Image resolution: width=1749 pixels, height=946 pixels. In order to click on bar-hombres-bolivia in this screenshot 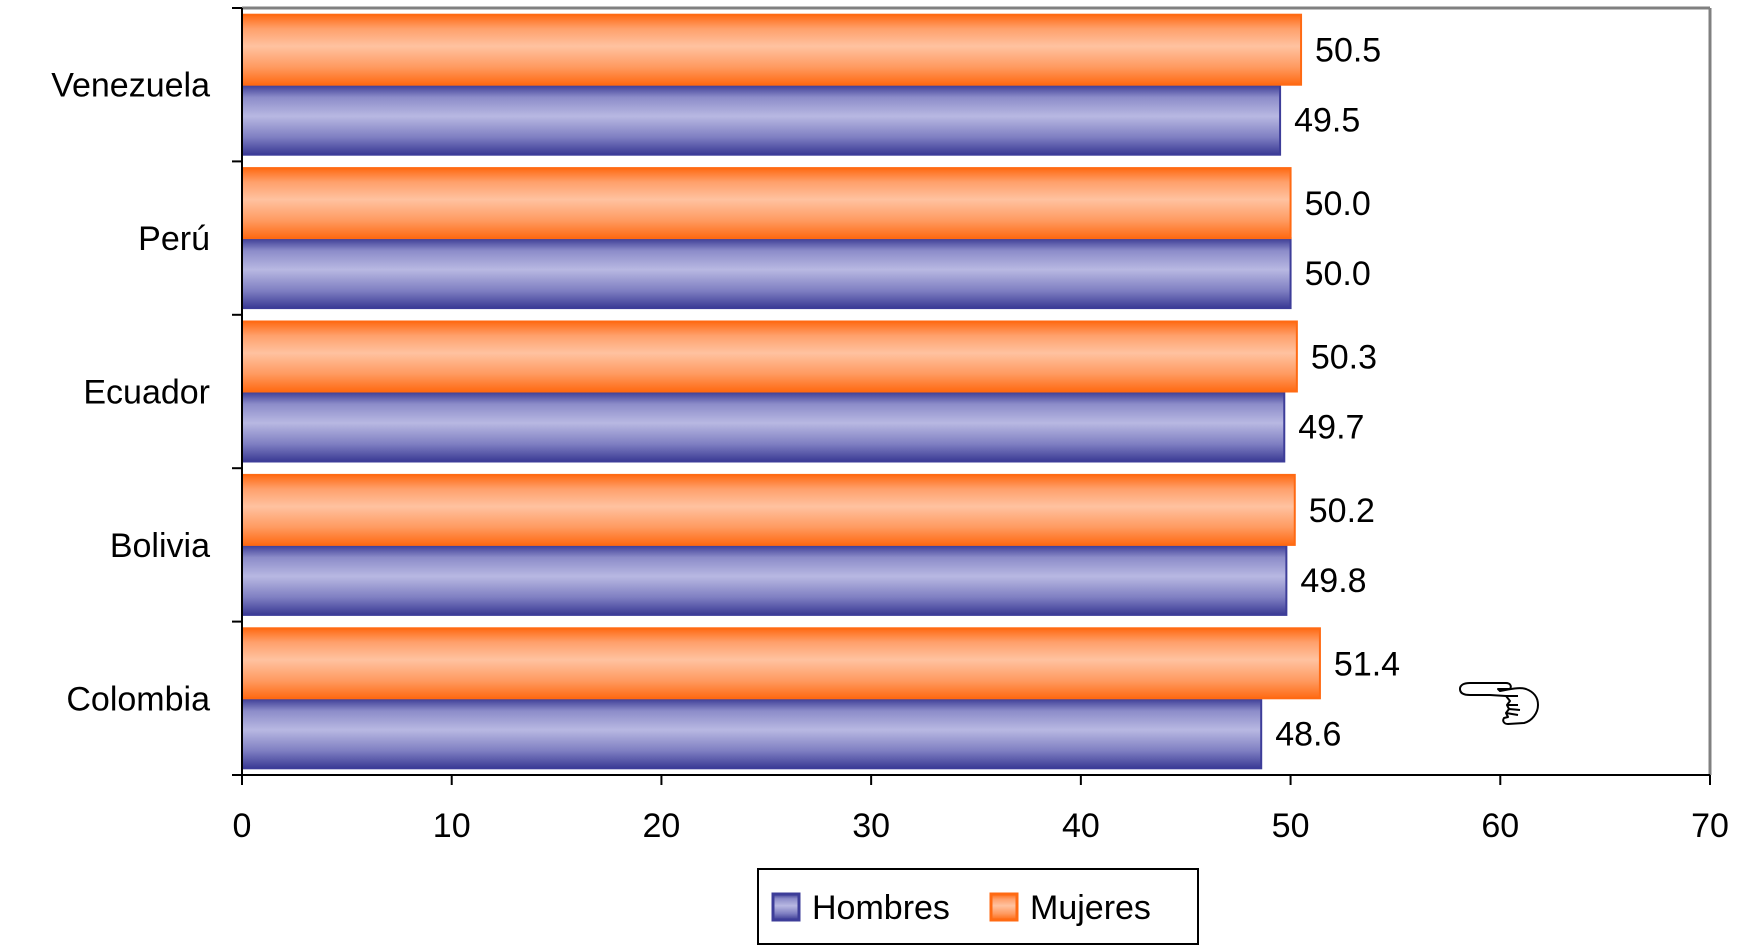, I will do `click(764, 579)`.